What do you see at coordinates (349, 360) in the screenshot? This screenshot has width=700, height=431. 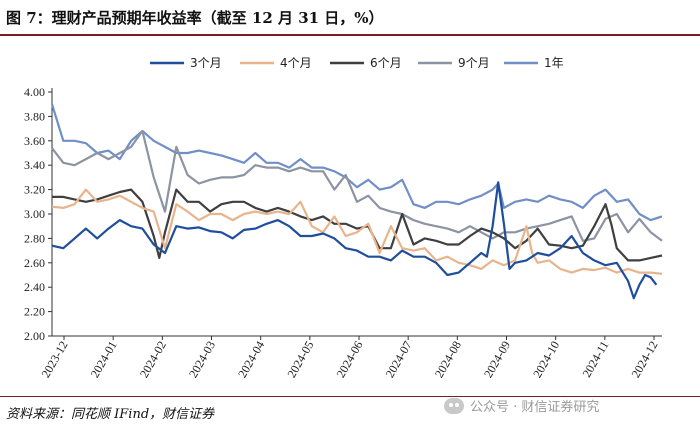 I see `x-tick-label: 2024-06` at bounding box center [349, 360].